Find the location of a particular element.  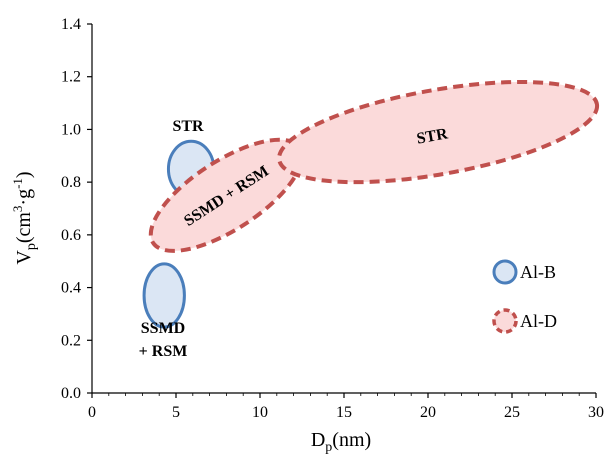

x-tick-label: 25 is located at coordinates (512, 412).